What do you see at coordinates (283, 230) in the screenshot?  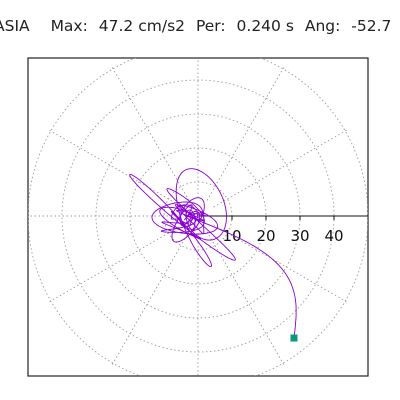 I see `radius-ticks: 10 20 30 40` at bounding box center [283, 230].